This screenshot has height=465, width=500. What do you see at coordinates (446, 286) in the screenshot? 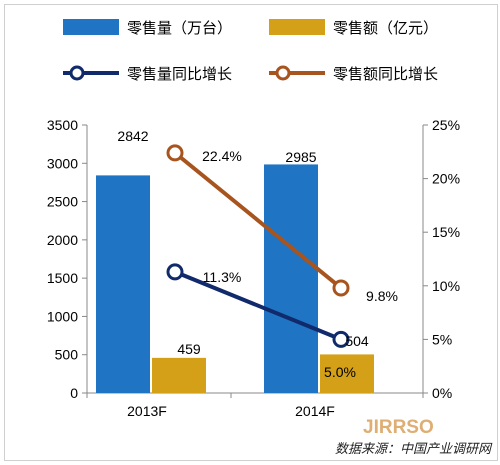
I see `y-right-tick-label-2: 10%` at bounding box center [446, 286].